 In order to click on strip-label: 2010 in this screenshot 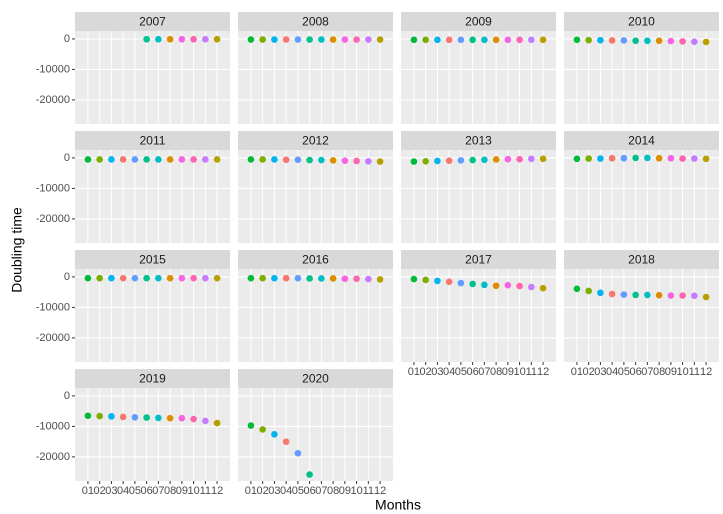, I will do `click(641, 22)`.